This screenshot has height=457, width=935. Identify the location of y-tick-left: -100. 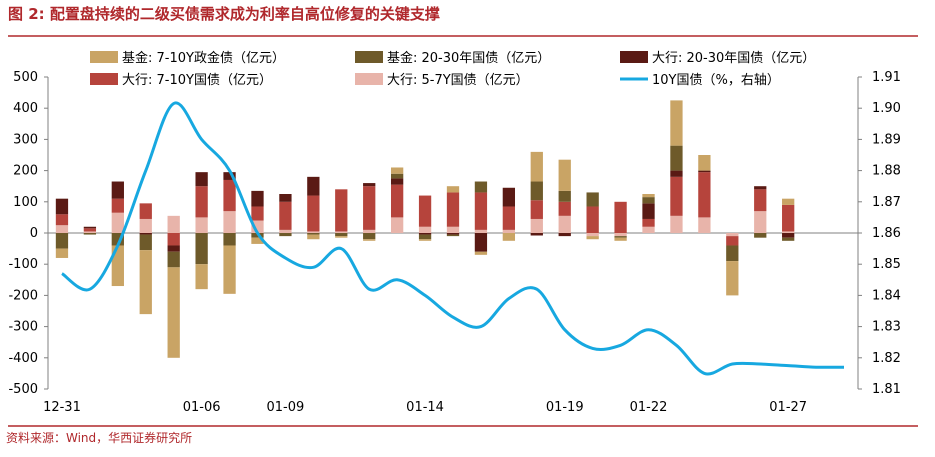
(23, 264).